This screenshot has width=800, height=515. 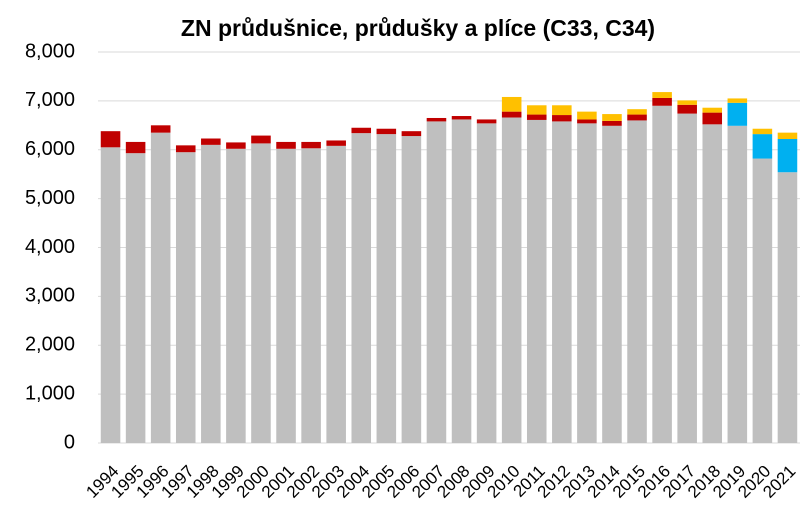 What do you see at coordinates (50, 100) in the screenshot?
I see `y-tick-label: 7,000` at bounding box center [50, 100].